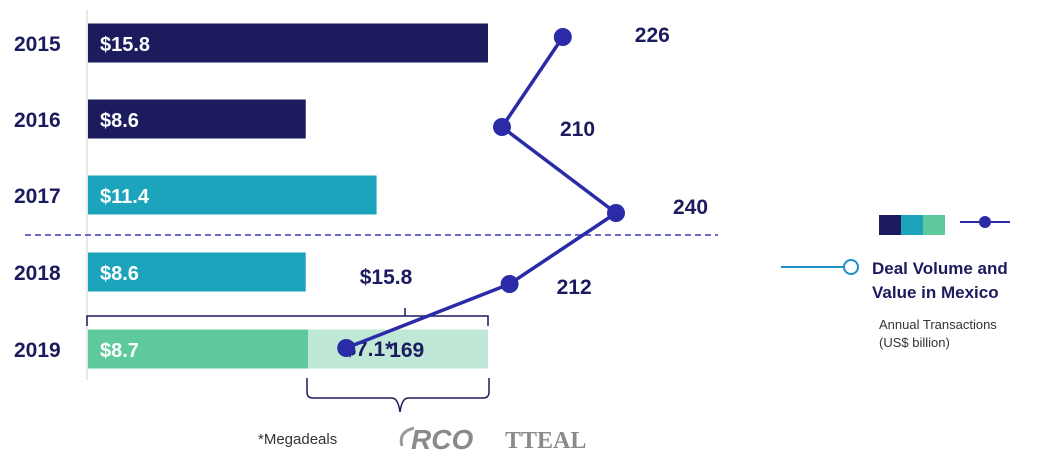 This screenshot has width=1051, height=468. Describe the element at coordinates (985, 222) in the screenshot. I see `legend-line-marker` at that location.